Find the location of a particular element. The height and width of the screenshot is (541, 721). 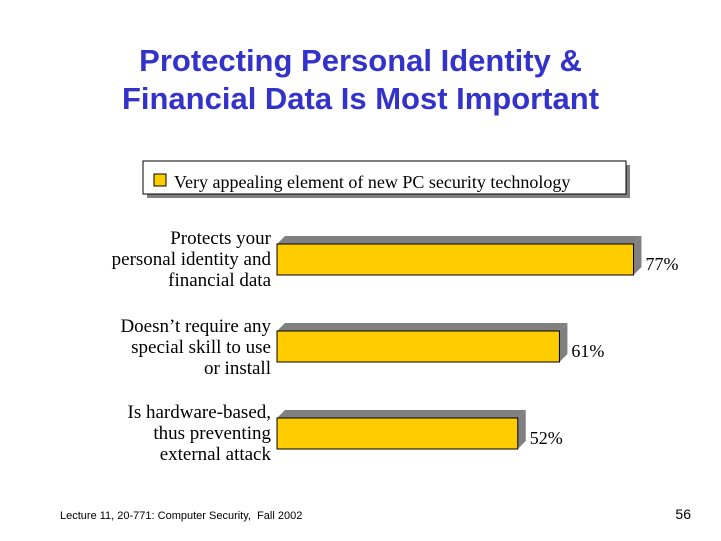

chart-data-labels: 77% 61% 52% is located at coordinates (604, 351).